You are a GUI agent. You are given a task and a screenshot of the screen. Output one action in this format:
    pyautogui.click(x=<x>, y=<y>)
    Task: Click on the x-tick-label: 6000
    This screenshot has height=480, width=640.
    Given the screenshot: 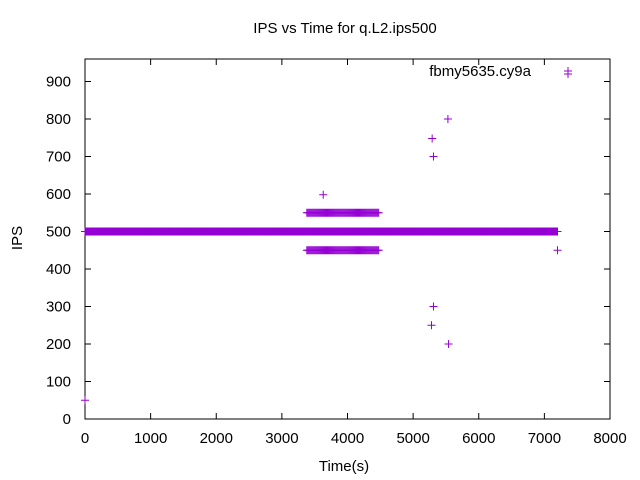 What is the action you would take?
    pyautogui.click(x=478, y=438)
    